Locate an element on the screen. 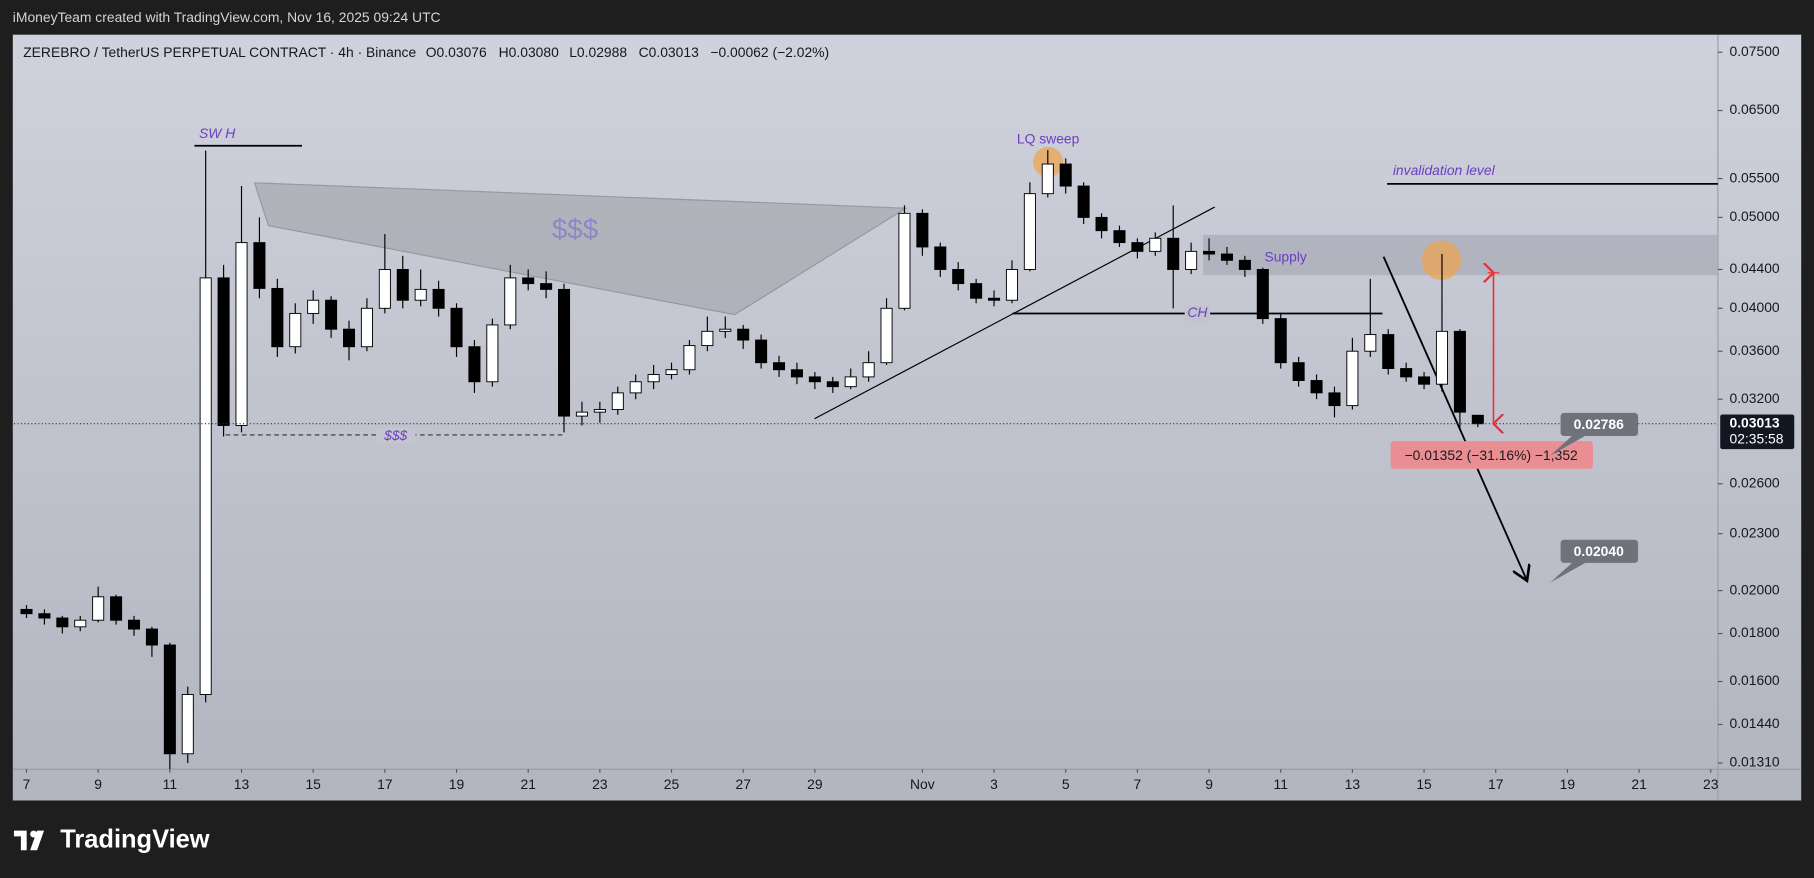 This screenshot has height=878, width=1814. y-tick-label: 0.02300 is located at coordinates (1754, 532).